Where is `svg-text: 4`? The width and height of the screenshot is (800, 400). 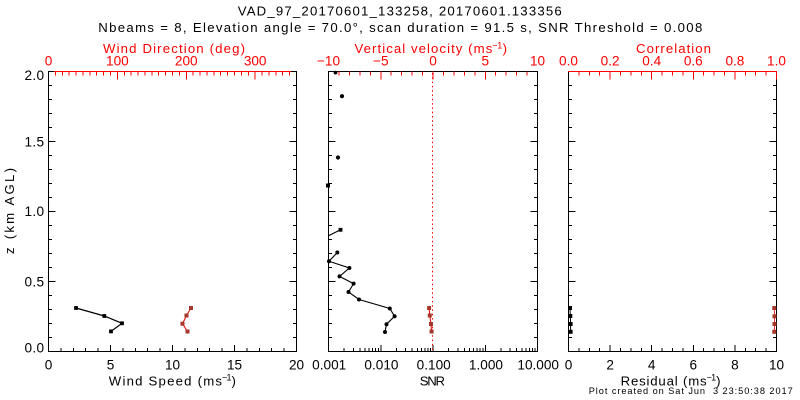
svg-text: 4 is located at coordinates (652, 365).